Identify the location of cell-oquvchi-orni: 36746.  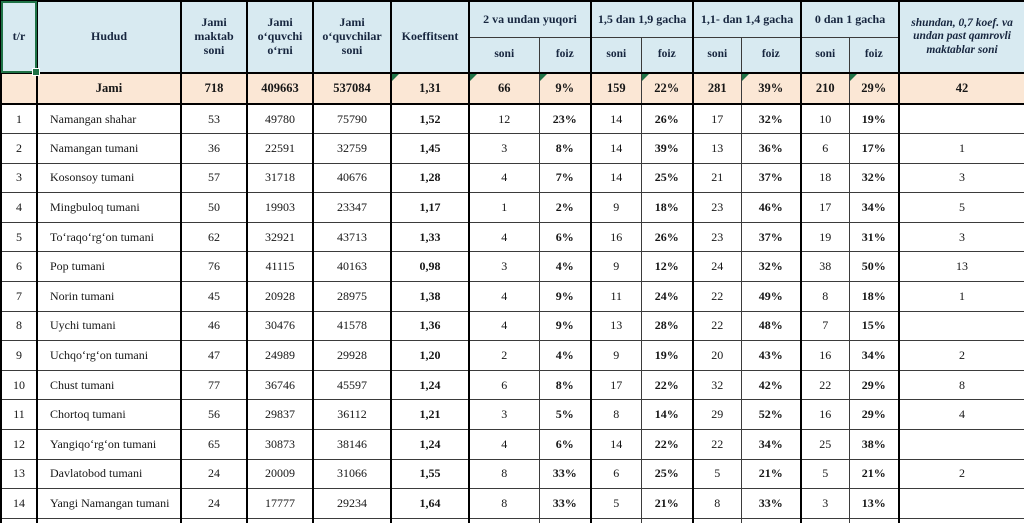
(280, 385).